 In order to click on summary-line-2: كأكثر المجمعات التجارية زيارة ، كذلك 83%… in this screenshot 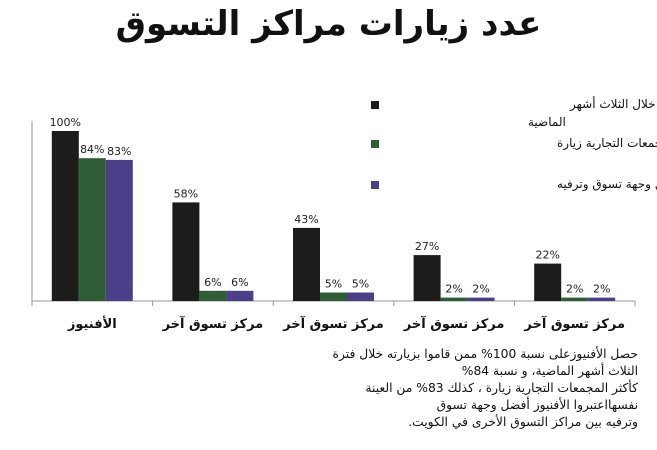, I will do `click(501, 396)`.